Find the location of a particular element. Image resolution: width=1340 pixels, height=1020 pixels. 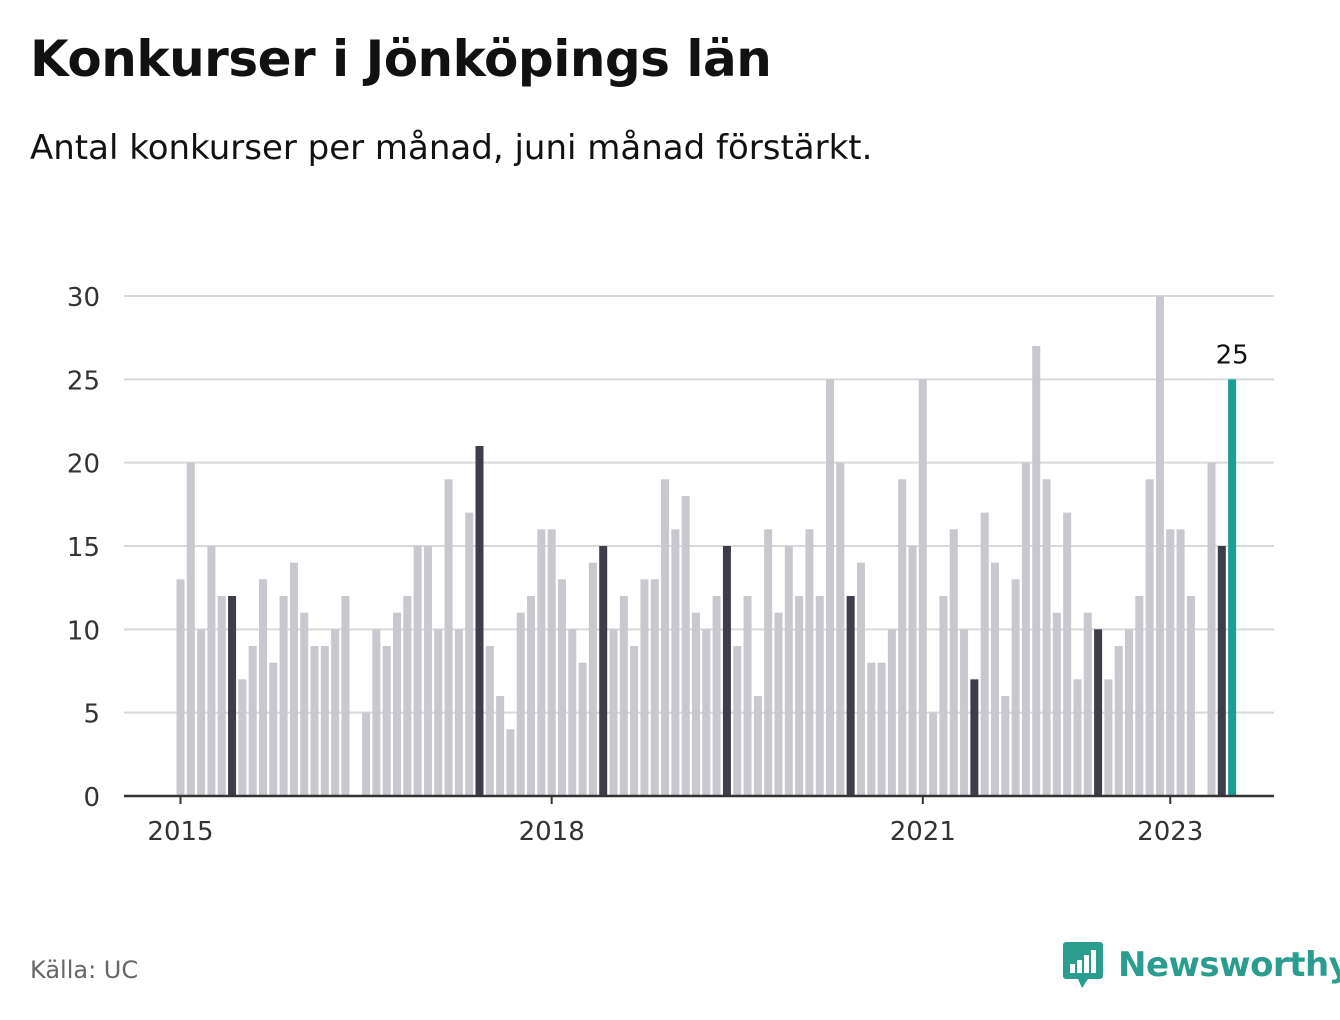

x-tick-label: 2021 is located at coordinates (923, 832).